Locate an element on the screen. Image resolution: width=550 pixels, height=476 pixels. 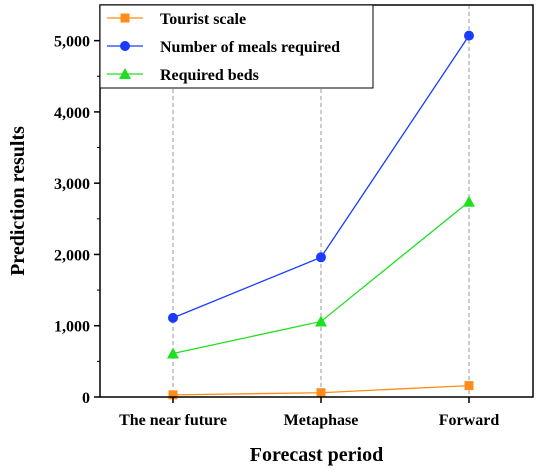
y-tick-label: 5,000 is located at coordinates (72, 42).